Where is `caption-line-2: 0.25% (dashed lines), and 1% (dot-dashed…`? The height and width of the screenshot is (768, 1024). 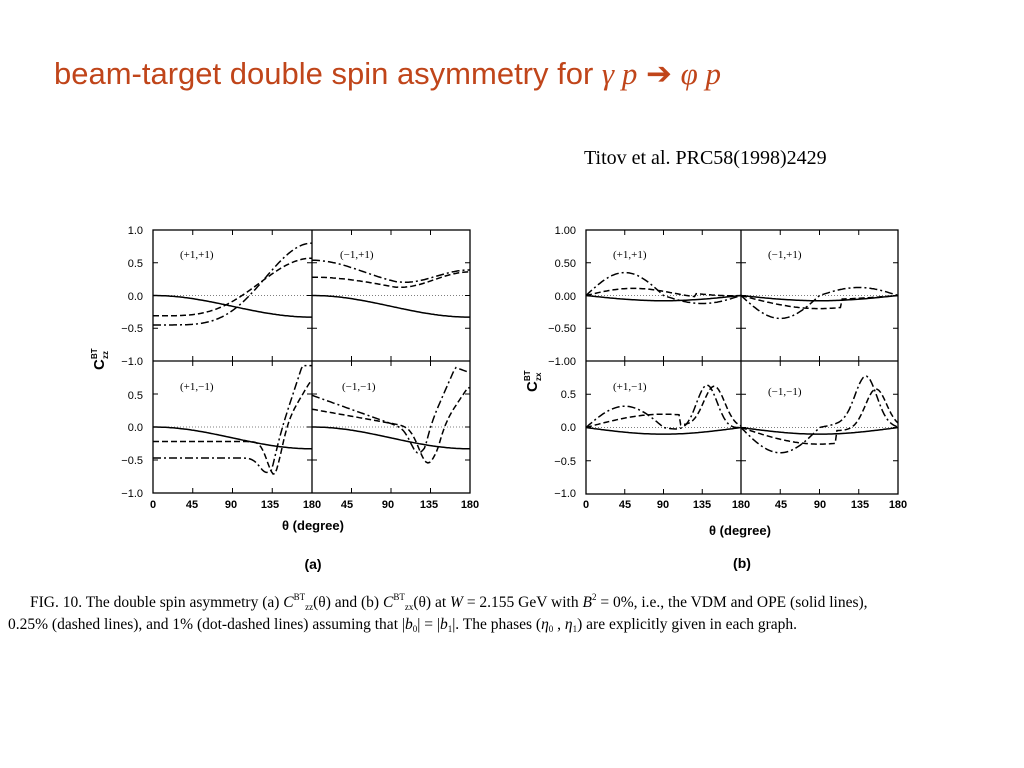 caption-line-2: 0.25% (dashed lines), and 1% (dot-dashed… is located at coordinates (403, 625).